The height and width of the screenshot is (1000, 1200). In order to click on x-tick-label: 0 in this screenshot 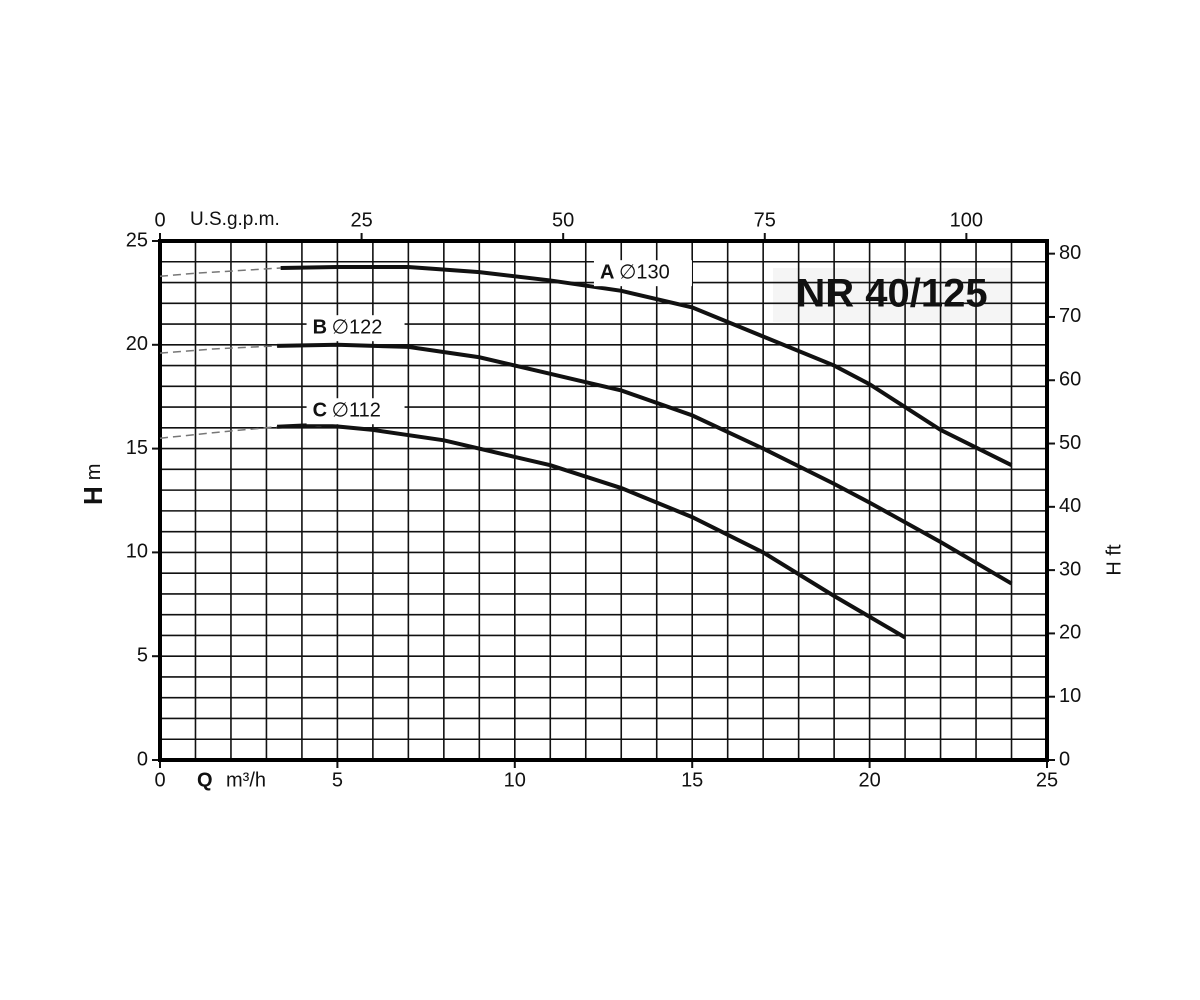, I will do `click(159, 780)`.